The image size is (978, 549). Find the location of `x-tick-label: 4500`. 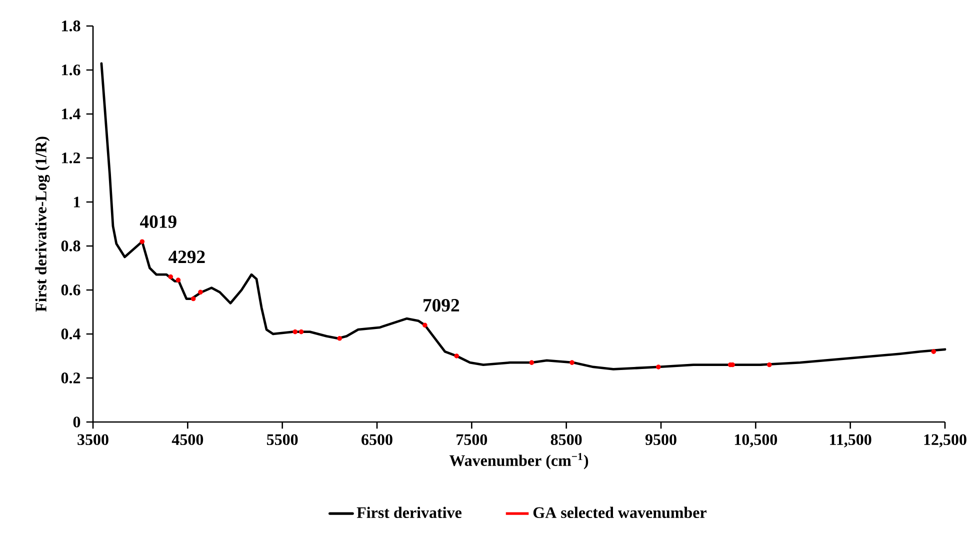

x-tick-label: 4500 is located at coordinates (188, 440).